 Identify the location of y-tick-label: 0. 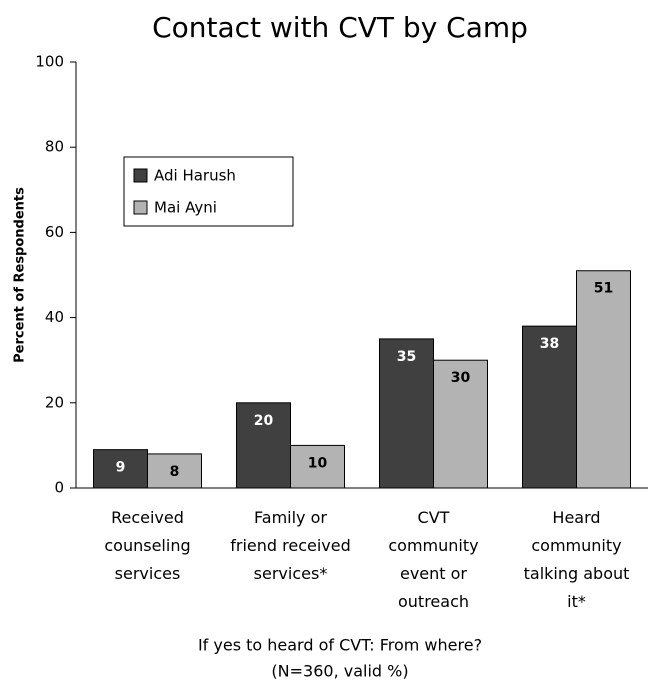
(59, 488).